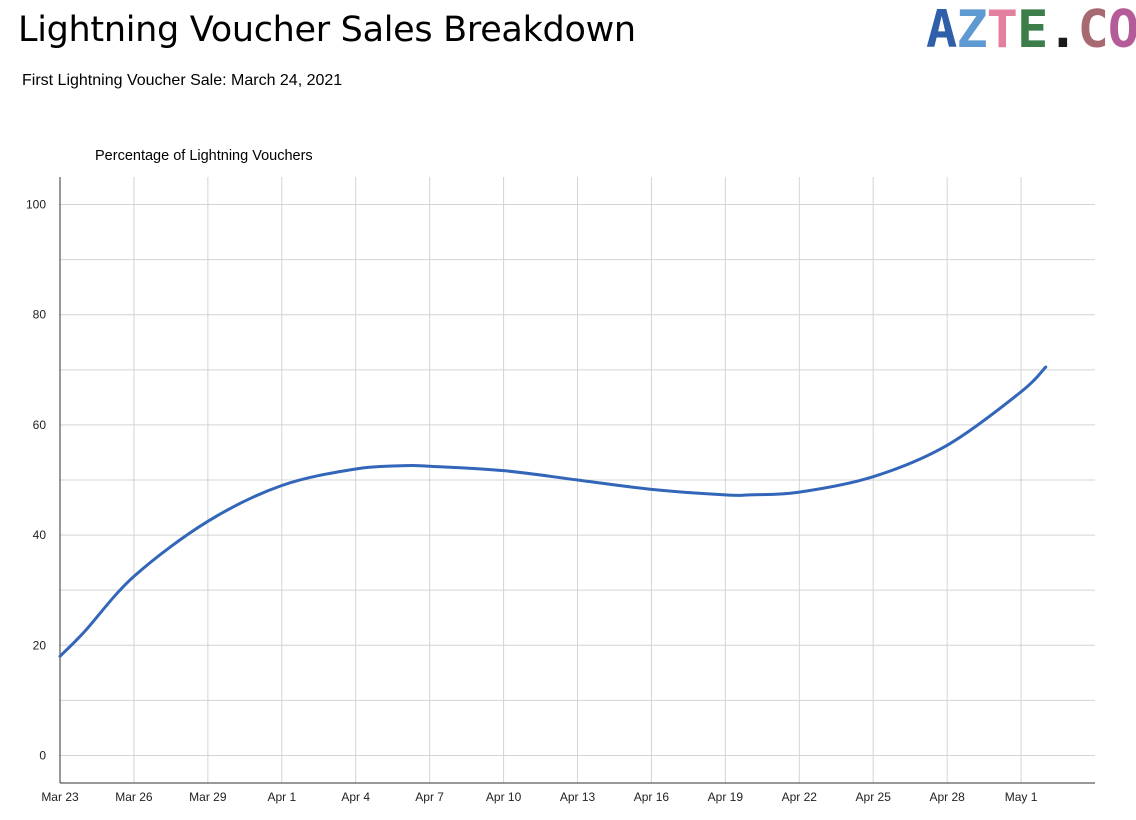 The image size is (1136, 820). I want to click on x-tick-label: Apr 7, so click(429, 797).